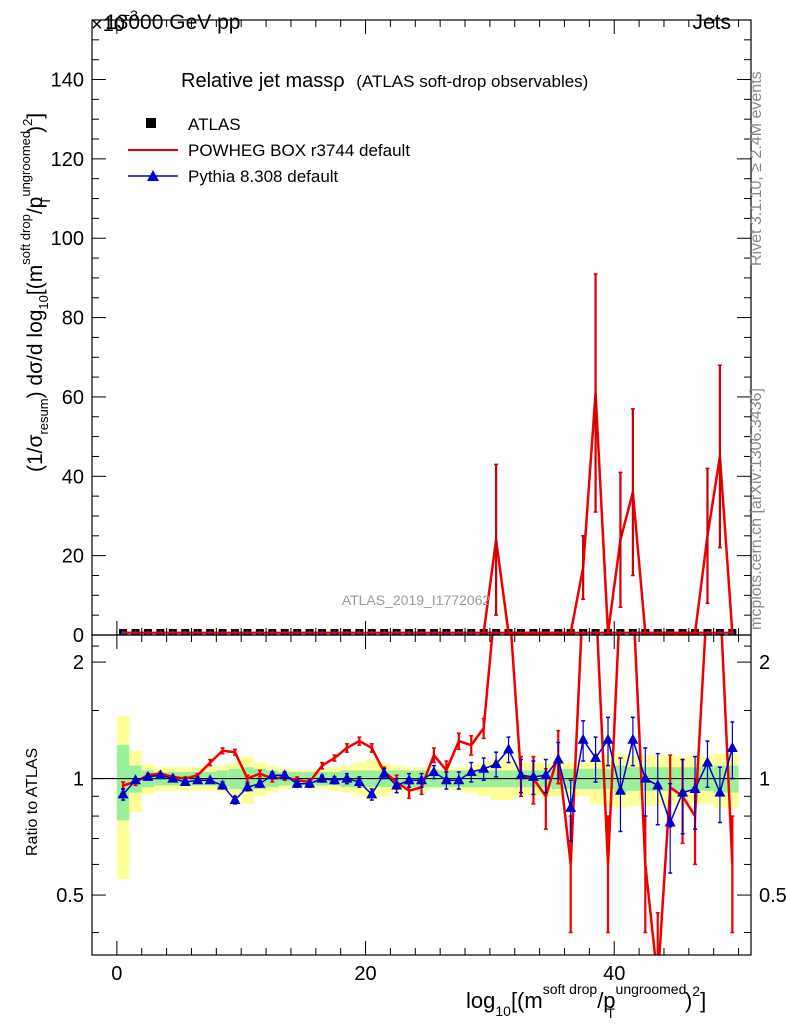 The height and width of the screenshot is (1024, 786). What do you see at coordinates (130, 15) in the screenshot?
I see `header-exponent: −3` at bounding box center [130, 15].